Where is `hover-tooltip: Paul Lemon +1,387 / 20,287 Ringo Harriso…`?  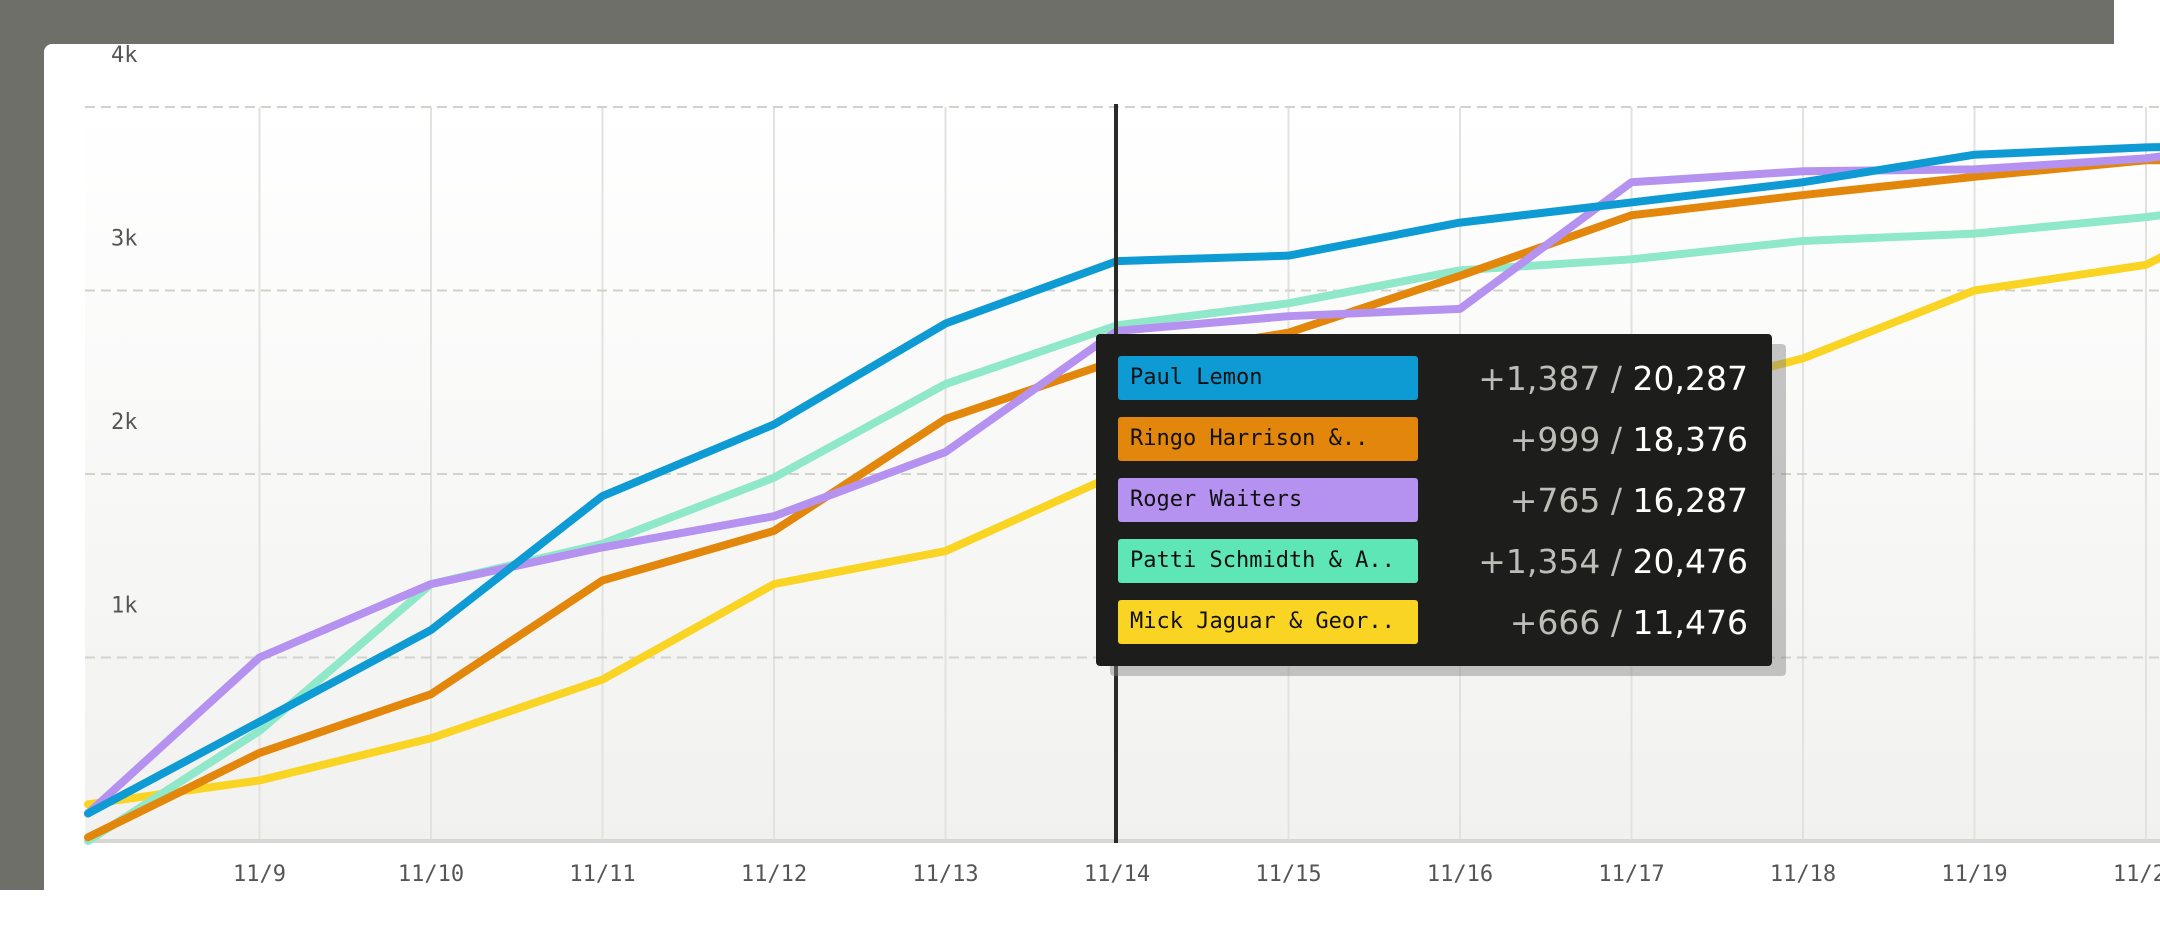 hover-tooltip: Paul Lemon +1,387 / 20,287 Ringo Harriso… is located at coordinates (1434, 500).